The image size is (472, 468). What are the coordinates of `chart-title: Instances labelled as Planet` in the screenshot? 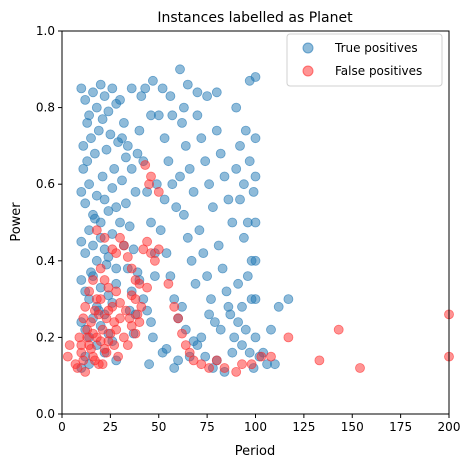 It's located at (255, 18).